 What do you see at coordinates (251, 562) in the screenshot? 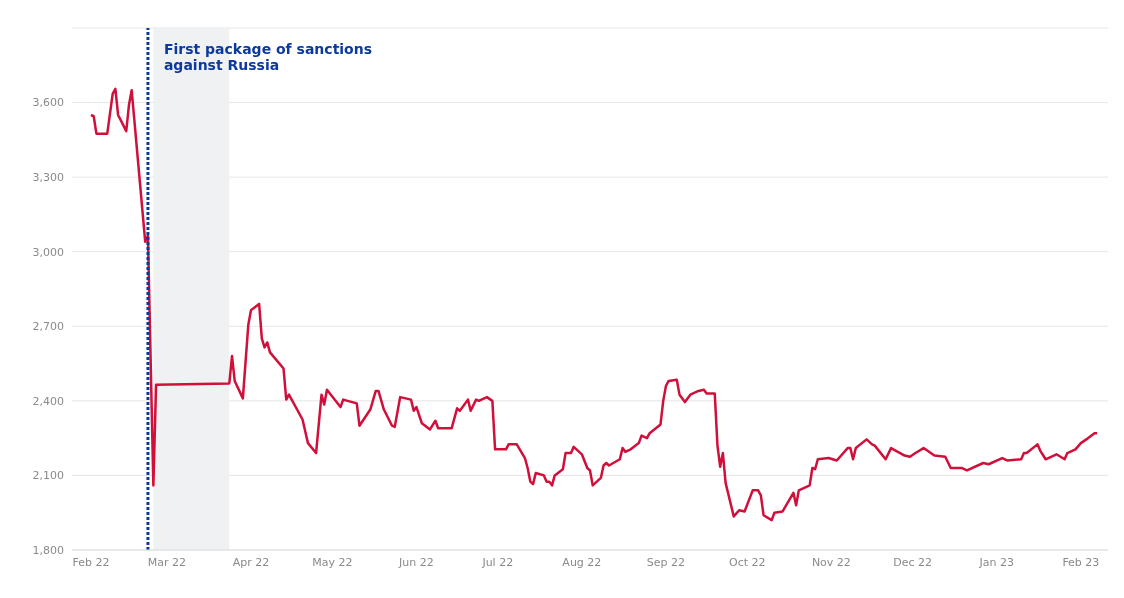
I see `x-tick-label: Apr 22` at bounding box center [251, 562].